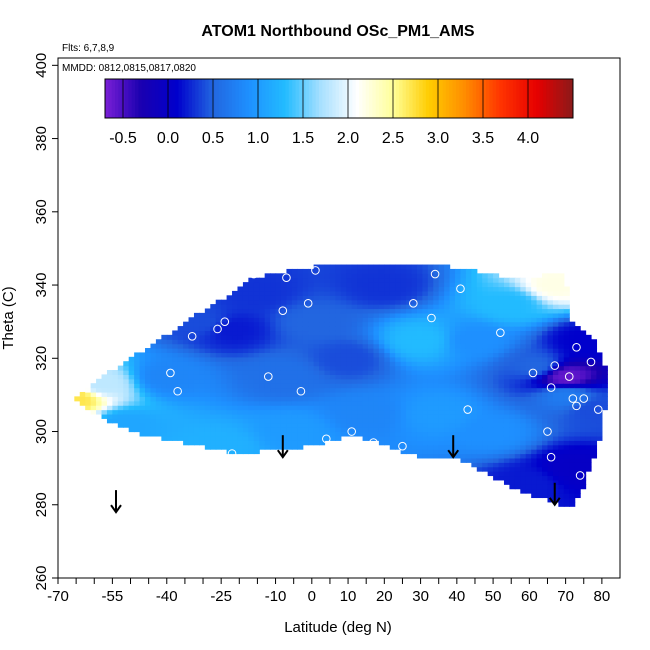 The image size is (650, 650). I want to click on x-tick-label: 0, so click(312, 596).